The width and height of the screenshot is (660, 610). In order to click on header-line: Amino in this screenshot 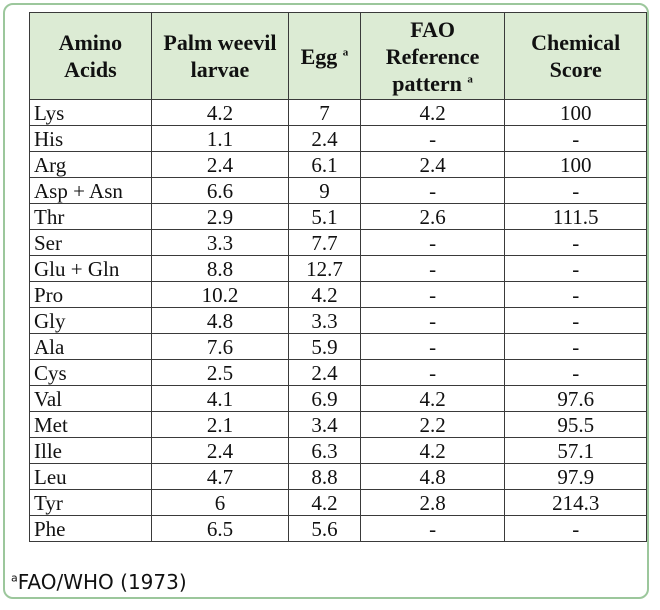, I will do `click(90, 42)`.